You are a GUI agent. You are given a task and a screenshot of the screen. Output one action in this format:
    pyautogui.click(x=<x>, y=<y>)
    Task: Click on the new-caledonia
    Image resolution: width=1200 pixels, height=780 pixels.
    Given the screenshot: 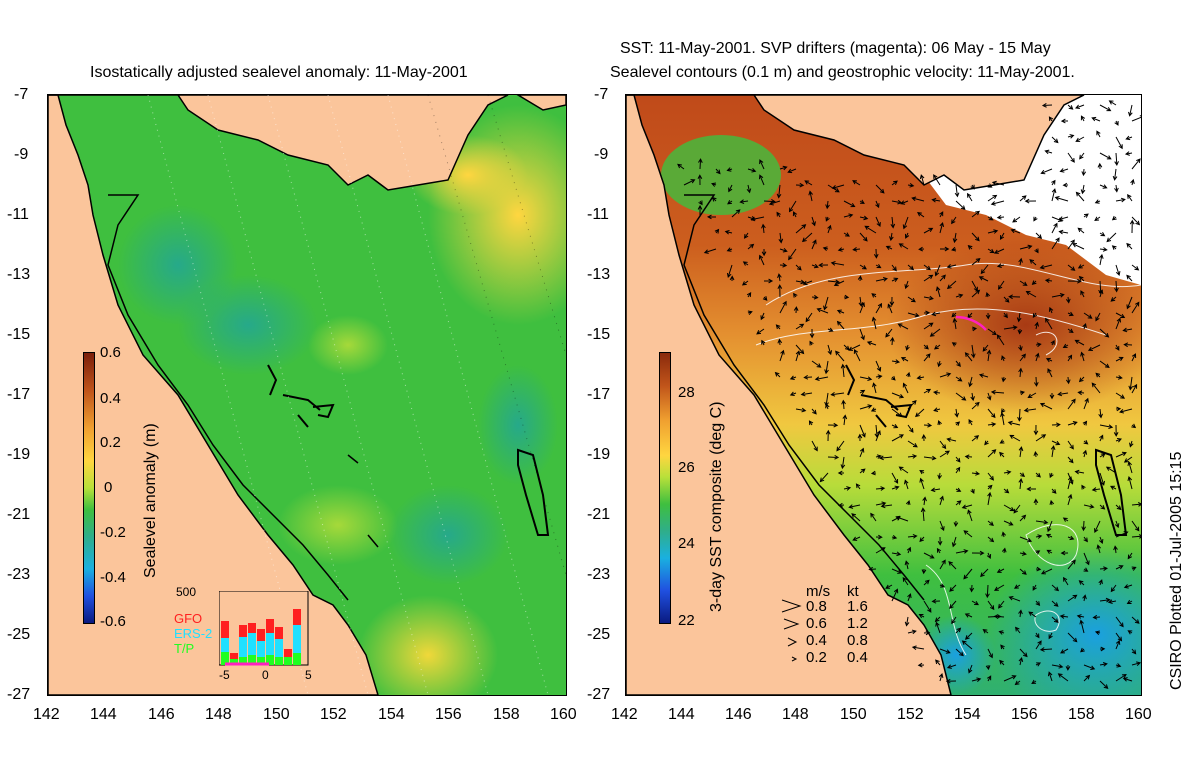 What is the action you would take?
    pyautogui.click(x=533, y=492)
    